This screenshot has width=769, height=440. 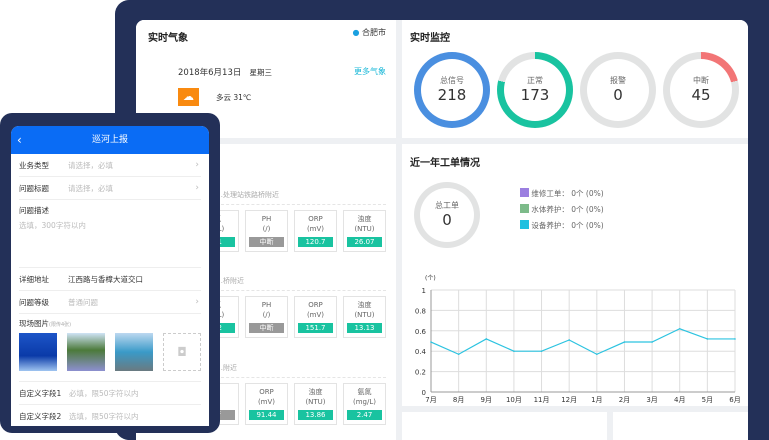 What do you see at coordinates (542, 400) in the screenshot?
I see `x-tick-label: 11月` at bounding box center [542, 400].